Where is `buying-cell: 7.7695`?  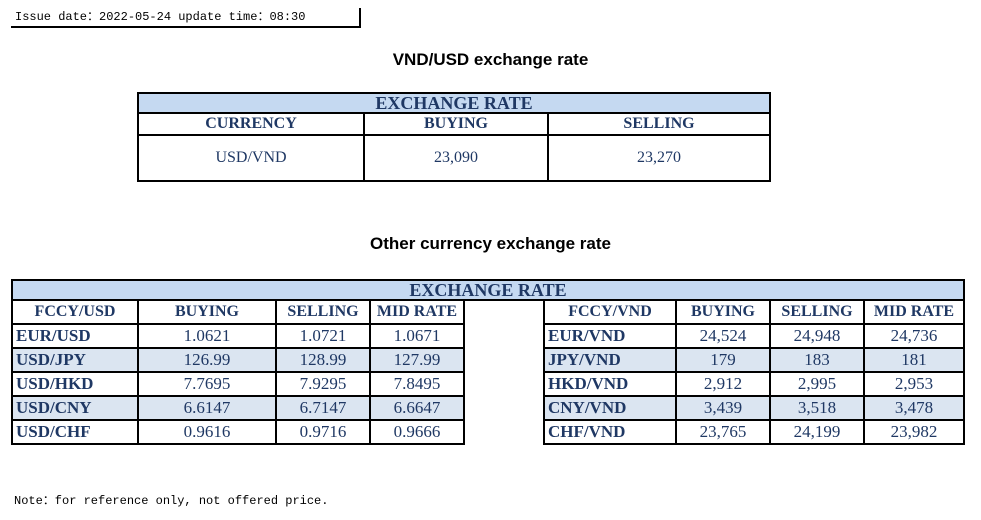 buying-cell: 7.7695 is located at coordinates (207, 384).